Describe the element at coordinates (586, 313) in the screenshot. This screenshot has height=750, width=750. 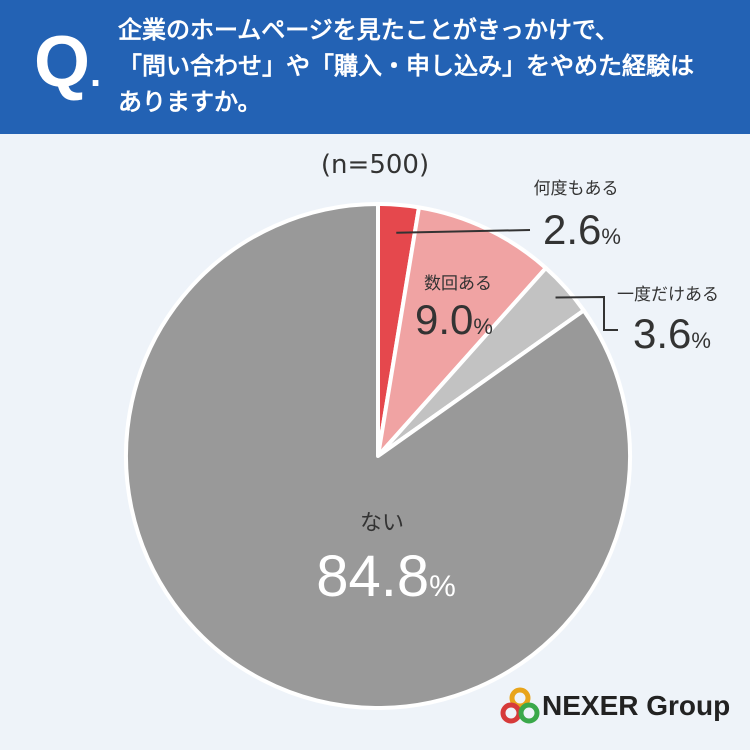
I see `leader-line-once` at that location.